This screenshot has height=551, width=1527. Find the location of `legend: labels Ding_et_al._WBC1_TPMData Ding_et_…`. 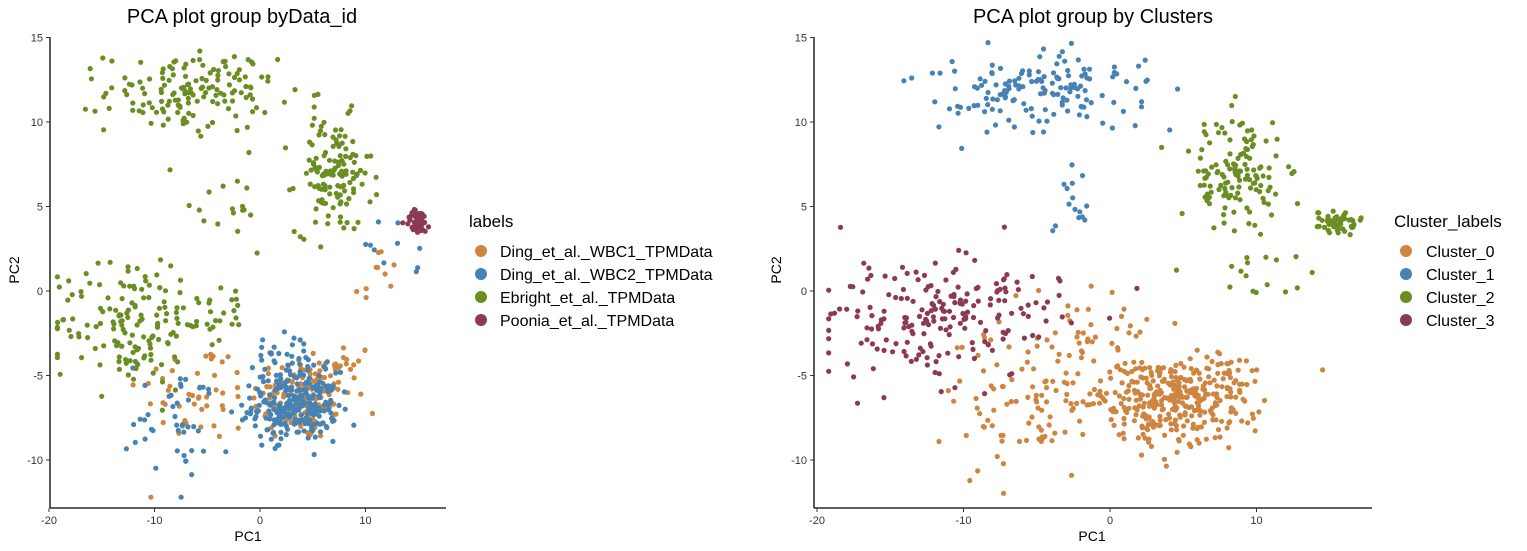

legend: labels Ding_et_al._WBC1_TPMData Ding_et_… is located at coordinates (591, 271).